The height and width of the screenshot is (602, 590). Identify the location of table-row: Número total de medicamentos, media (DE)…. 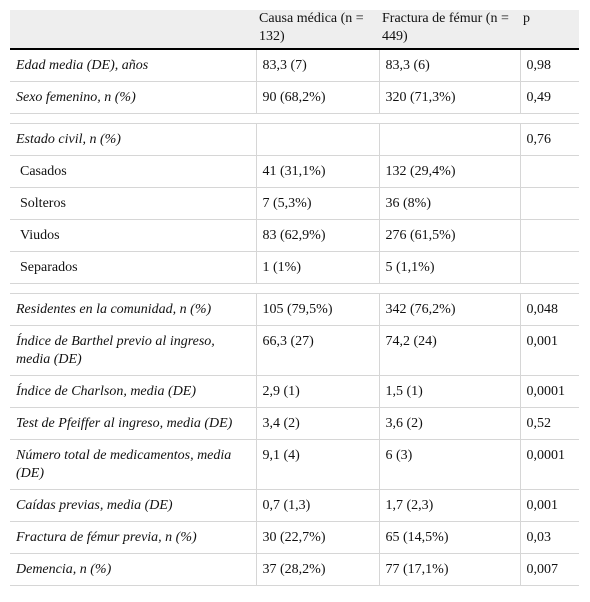
(294, 464).